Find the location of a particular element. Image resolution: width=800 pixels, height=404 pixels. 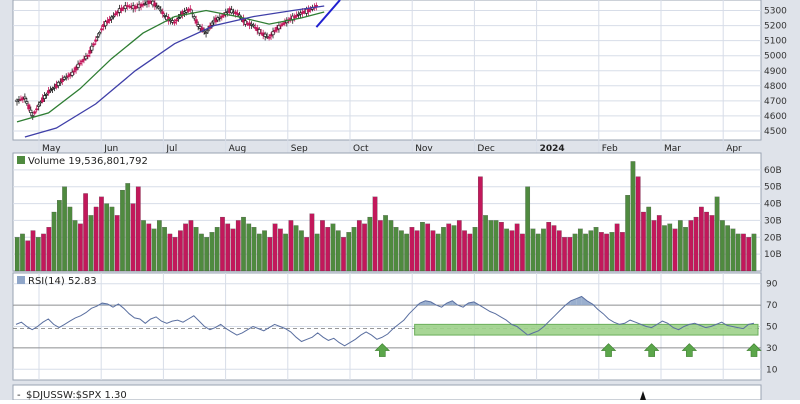

rsi-lines is located at coordinates (385, 321).